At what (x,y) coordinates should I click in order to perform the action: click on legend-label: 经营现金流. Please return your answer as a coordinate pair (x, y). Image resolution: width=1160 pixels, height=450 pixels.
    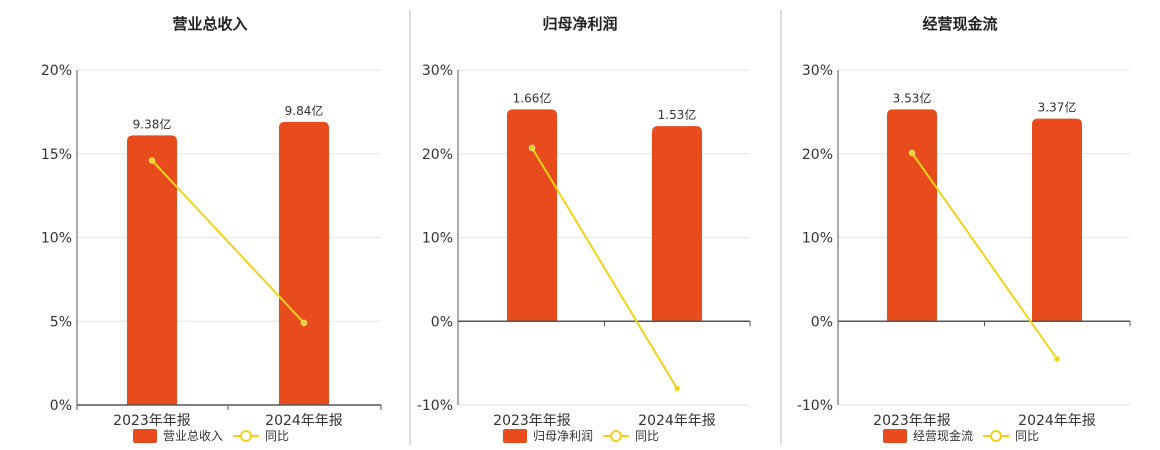
    Looking at the image, I should click on (943, 435).